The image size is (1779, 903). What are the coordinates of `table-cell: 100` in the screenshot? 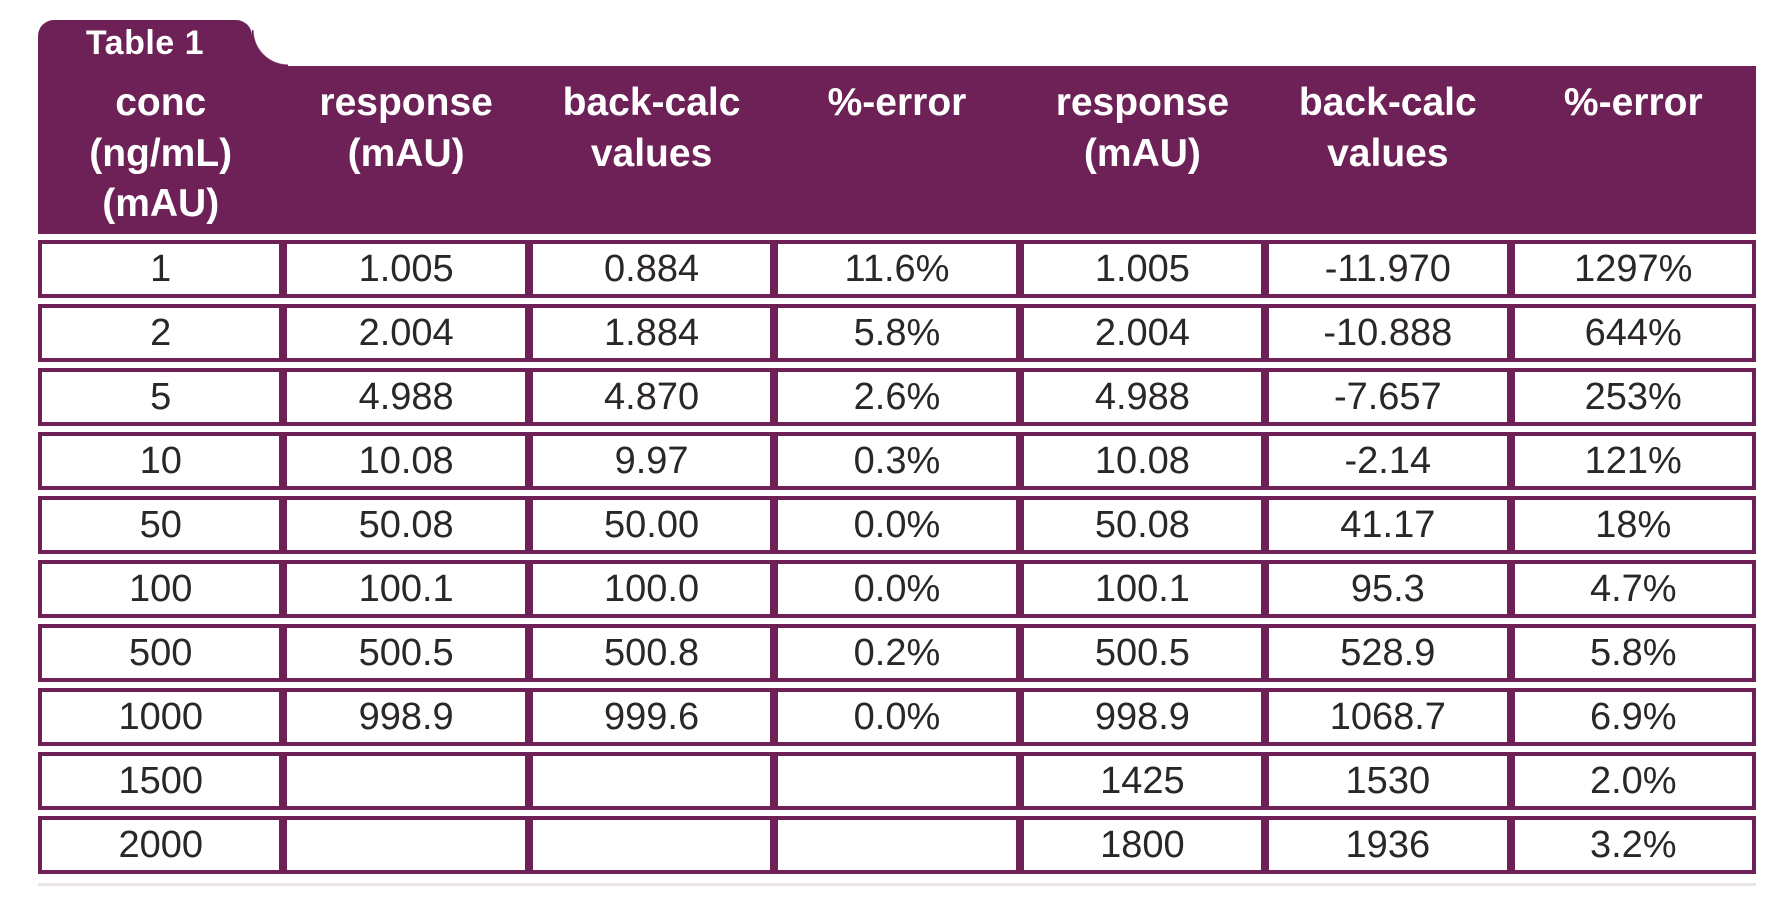 It's located at (161, 589).